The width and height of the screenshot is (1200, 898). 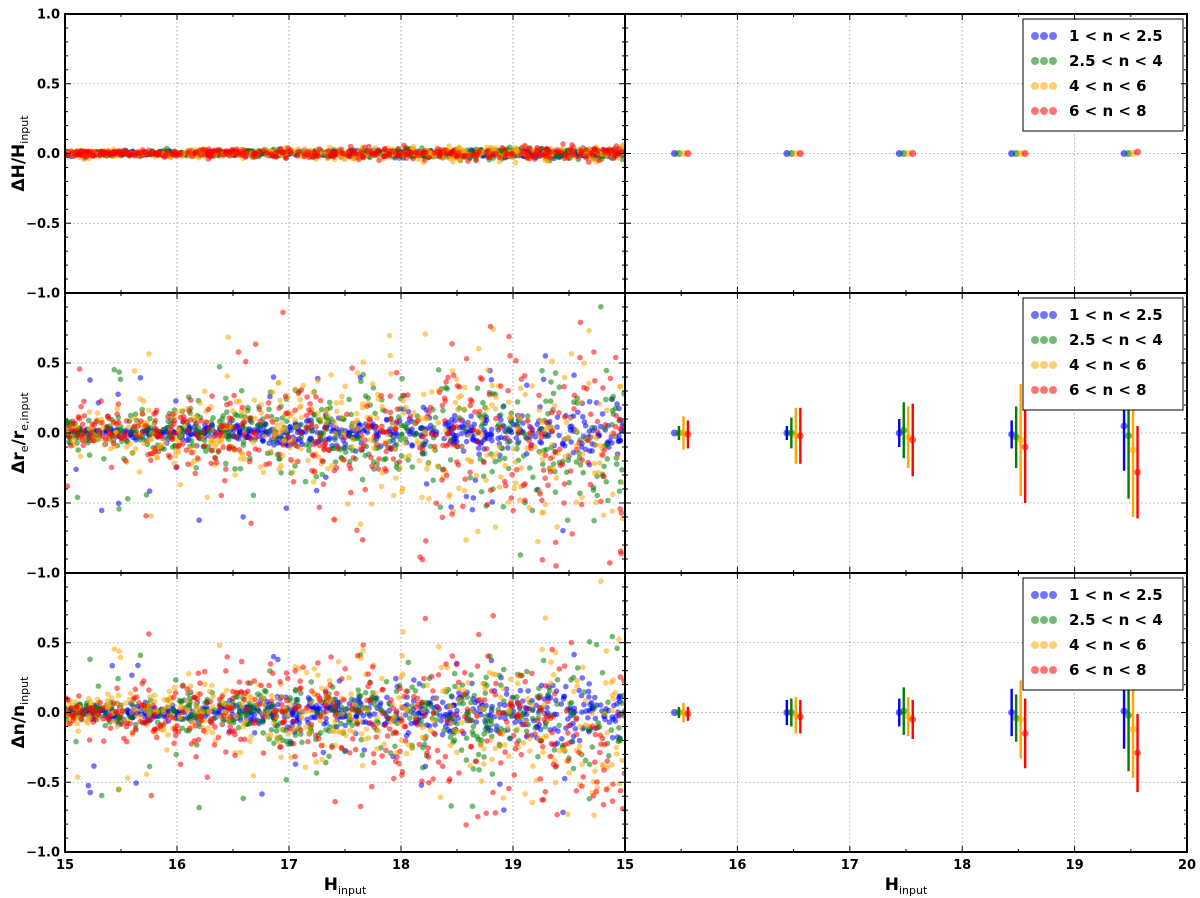 What do you see at coordinates (48, 364) in the screenshot?
I see `y-tick-label: 0.5` at bounding box center [48, 364].